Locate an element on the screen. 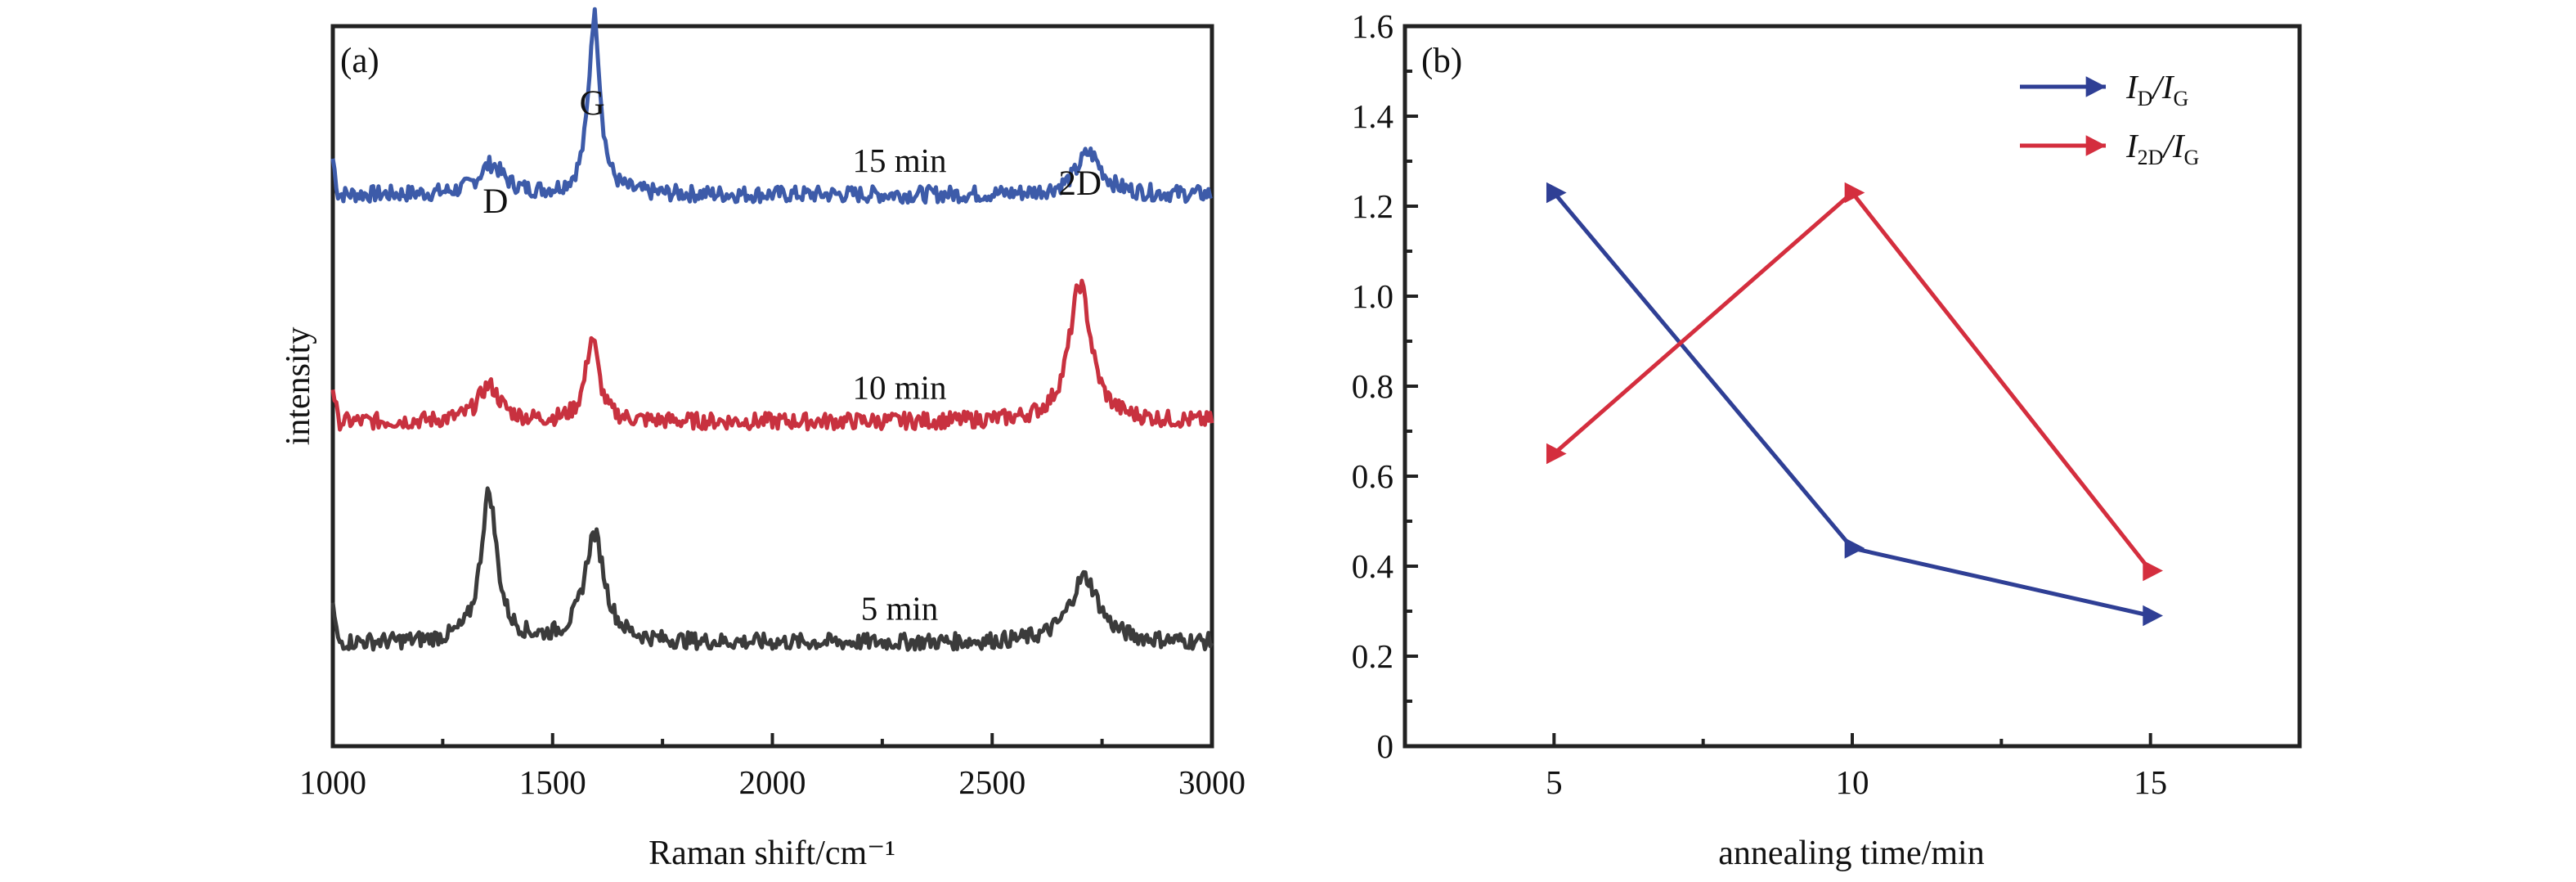  x-tick-label: 5 is located at coordinates (1554, 782).